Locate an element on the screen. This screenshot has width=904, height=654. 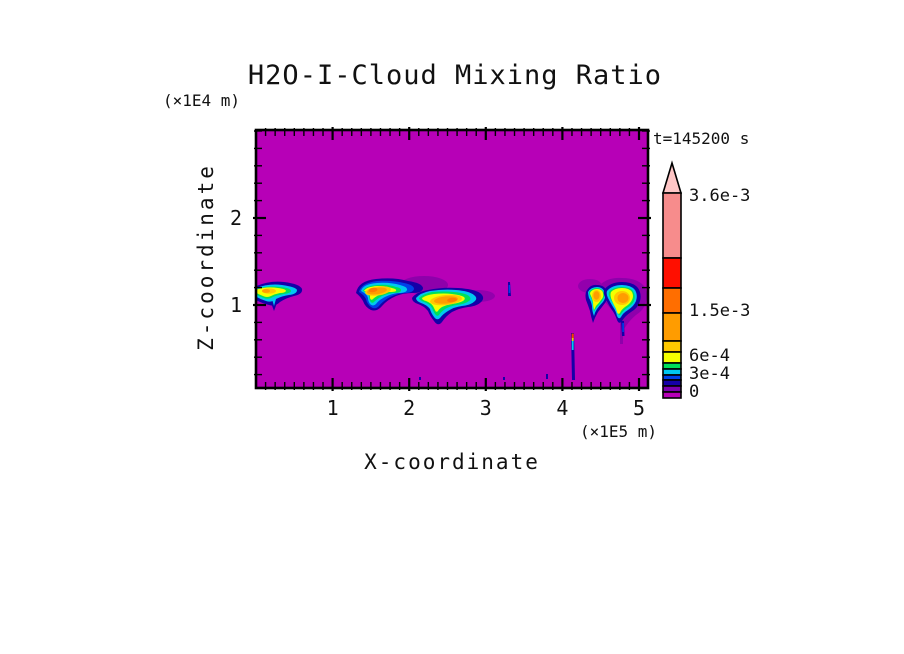
colorbar-level-label: 3.6e-3 is located at coordinates (720, 196).